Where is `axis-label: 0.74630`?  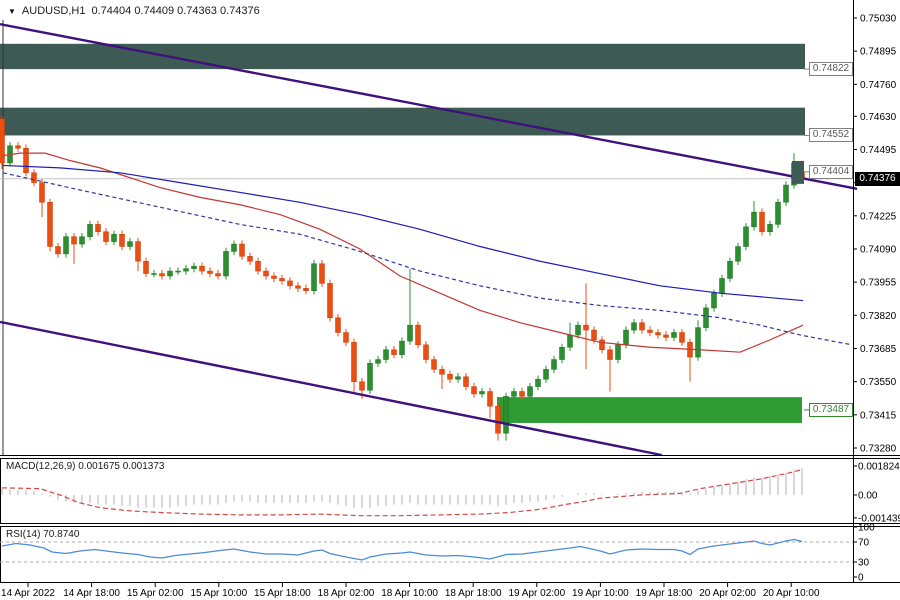
axis-label: 0.74630 is located at coordinates (878, 117).